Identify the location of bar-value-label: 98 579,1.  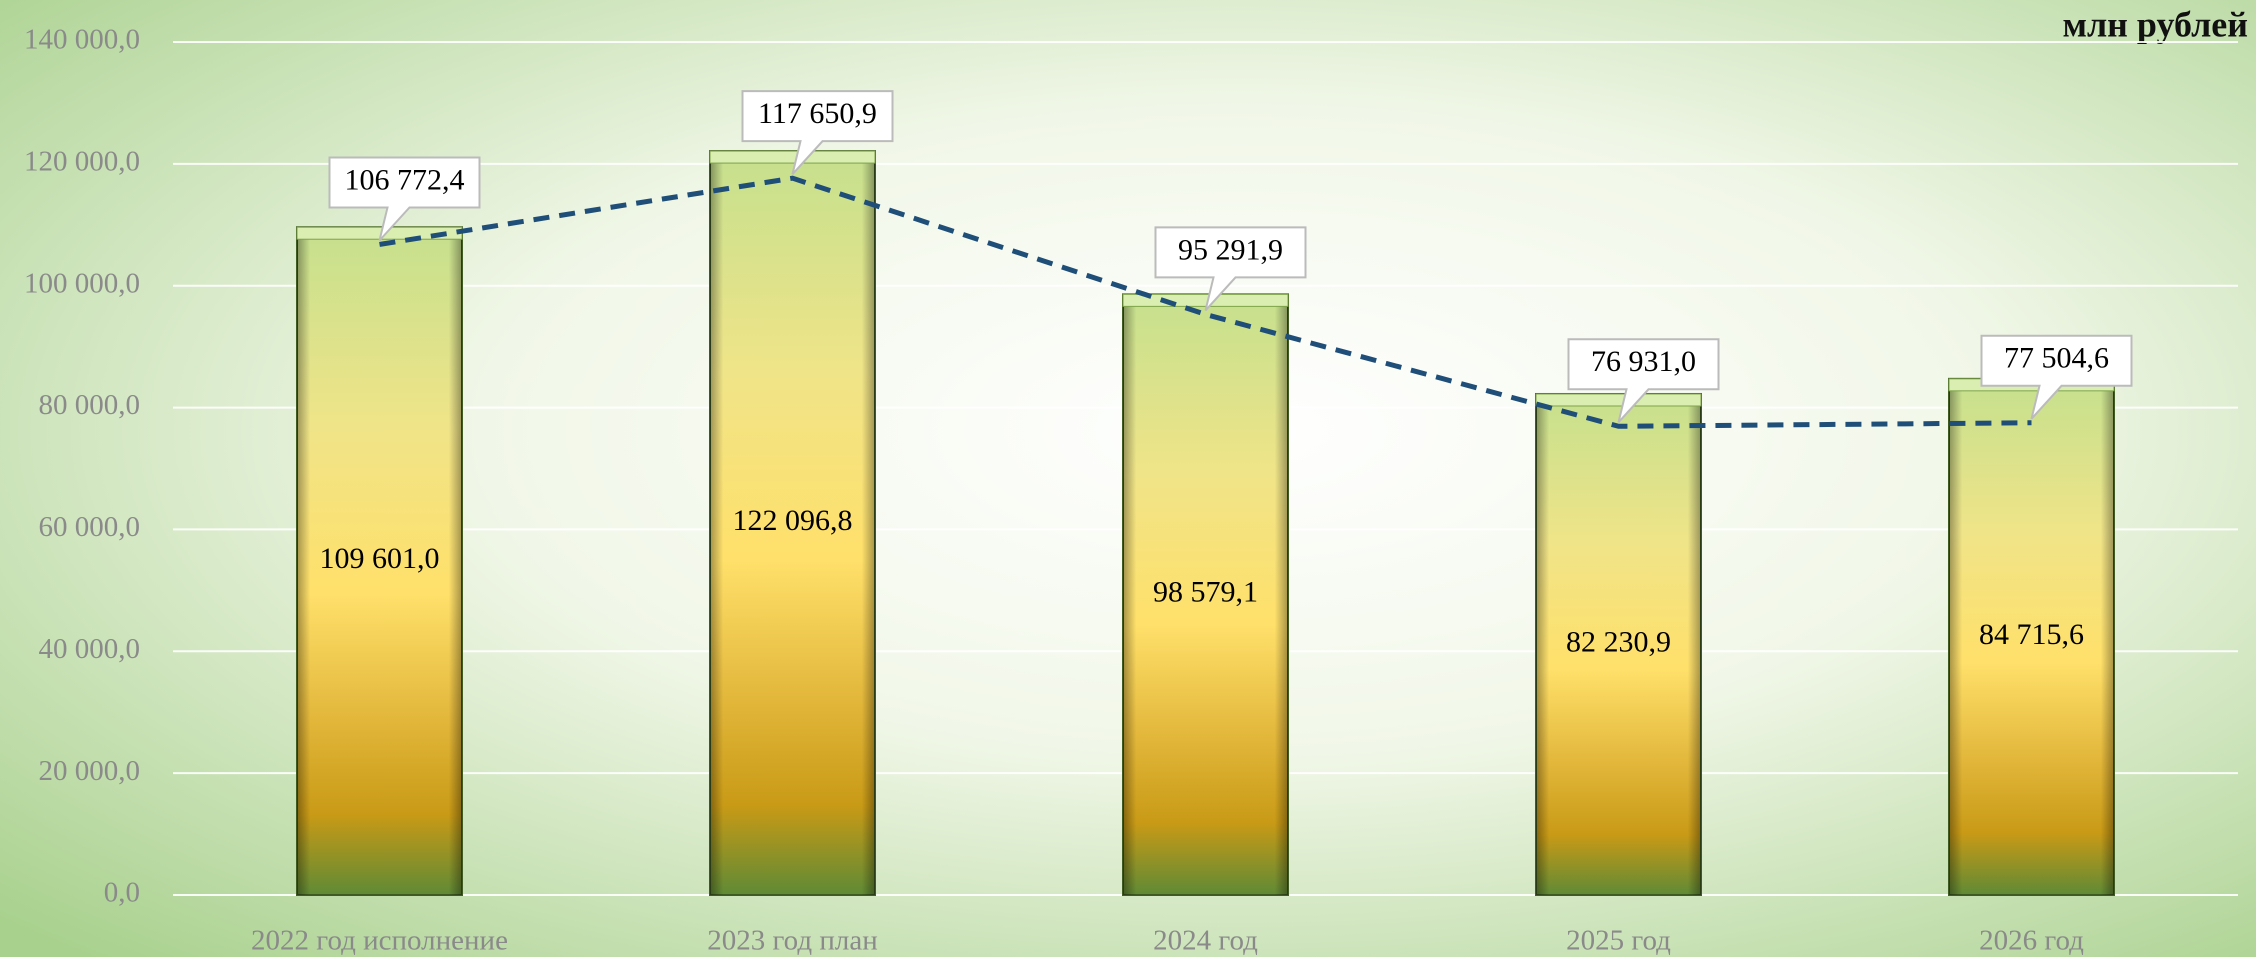
(1205, 592).